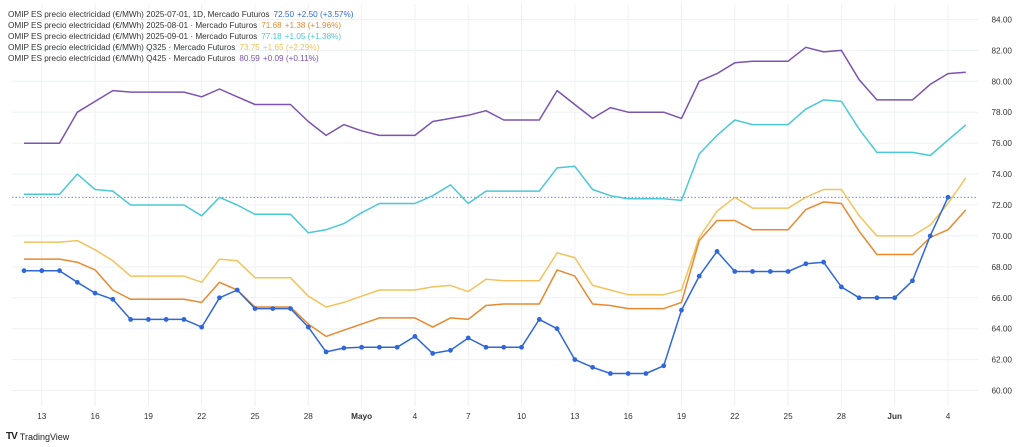  What do you see at coordinates (1002, 329) in the screenshot?
I see `y-tick-label: 64.00` at bounding box center [1002, 329].